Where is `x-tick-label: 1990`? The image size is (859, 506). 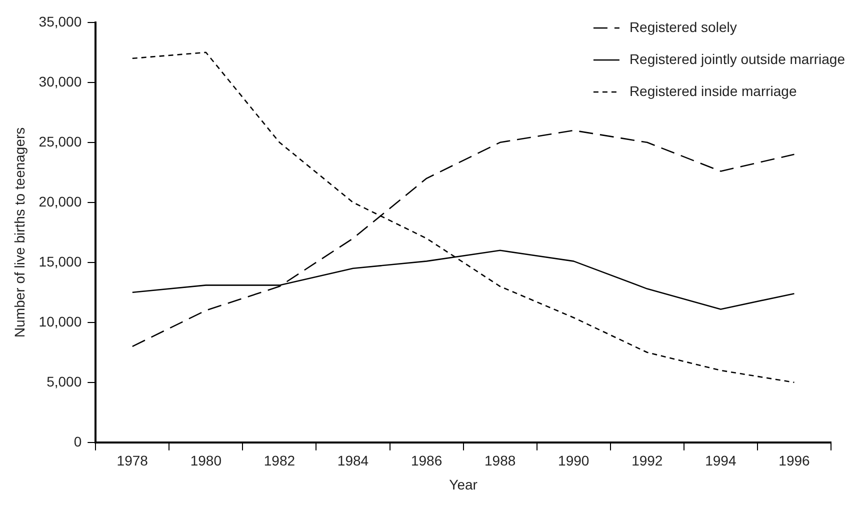
x-tick-label: 1990 is located at coordinates (574, 460).